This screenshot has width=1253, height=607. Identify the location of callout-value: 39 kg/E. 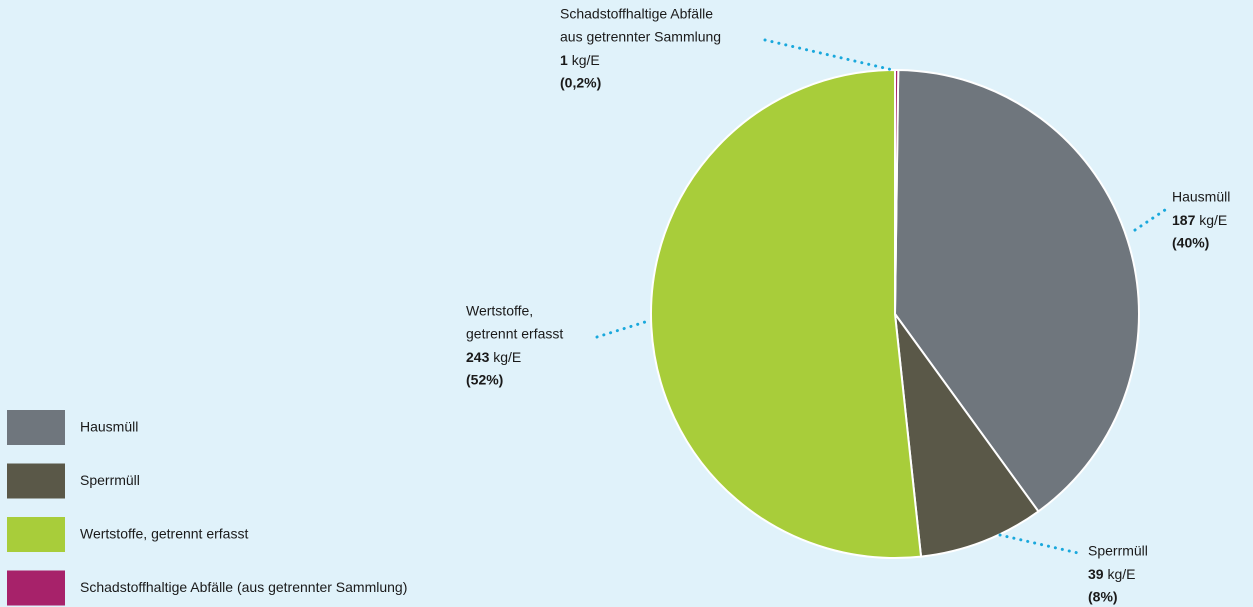
(1111, 574).